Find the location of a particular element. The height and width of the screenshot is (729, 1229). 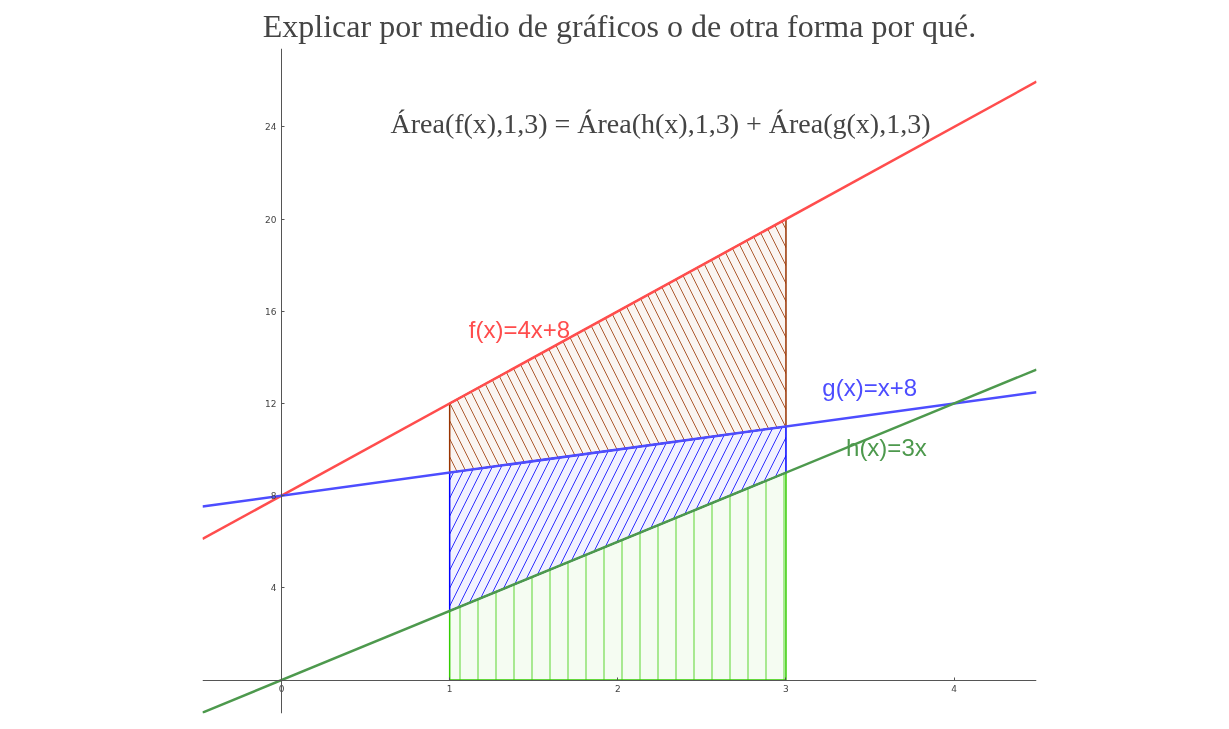

y-tick-label: 24 is located at coordinates (271, 127).